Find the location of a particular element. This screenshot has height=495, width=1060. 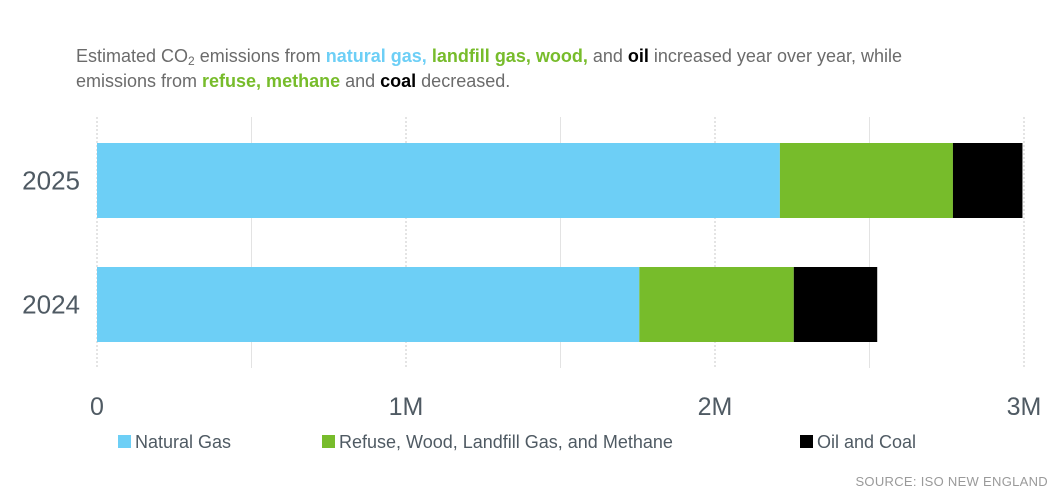

legend-label: Natural Gas is located at coordinates (183, 442).